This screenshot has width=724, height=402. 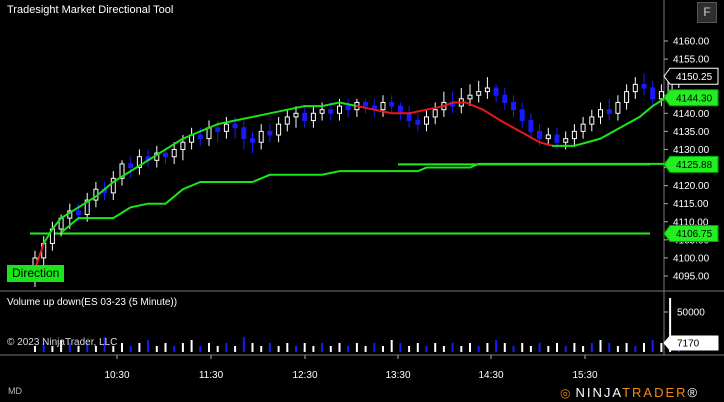 I want to click on copyright-notice: © 2023 NinjaTrader, LLC, so click(x=62, y=342).